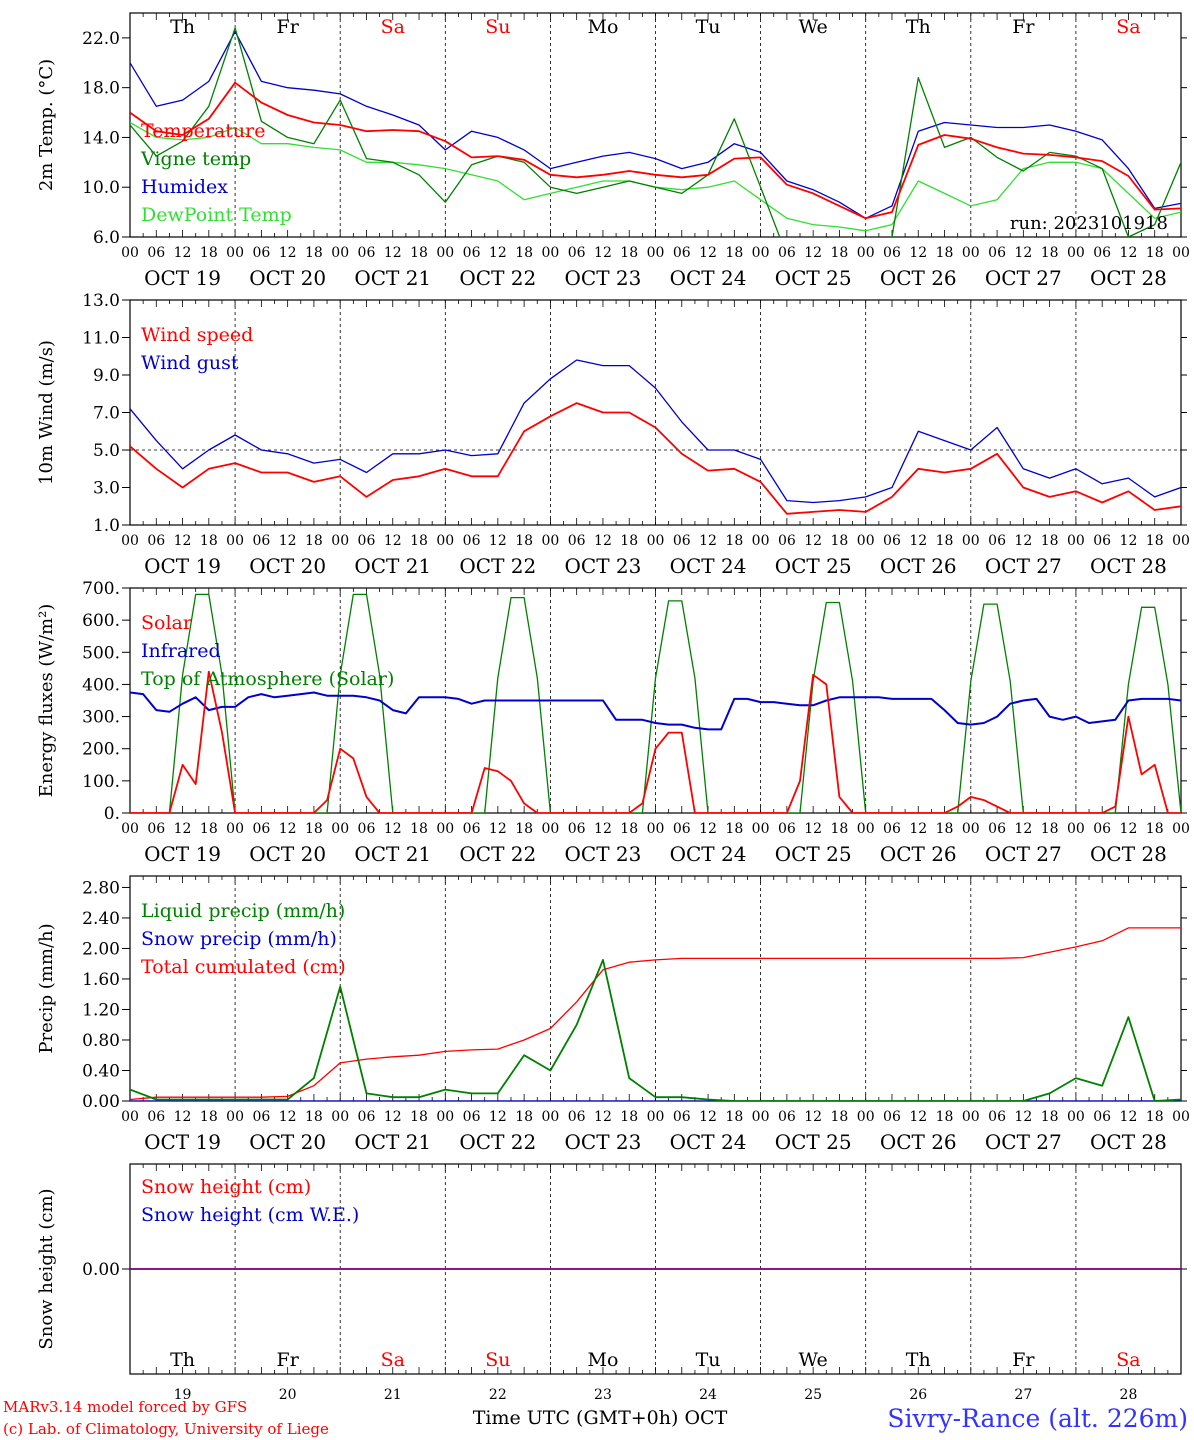 The height and width of the screenshot is (1440, 1194). What do you see at coordinates (1023, 566) in the screenshot?
I see `x-date-label: OCT 27` at bounding box center [1023, 566].